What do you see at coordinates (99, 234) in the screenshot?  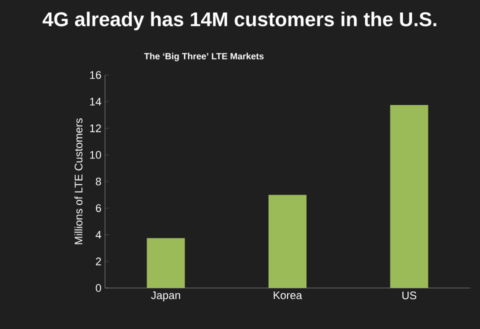 I see `y-tick-label: 4` at bounding box center [99, 234].